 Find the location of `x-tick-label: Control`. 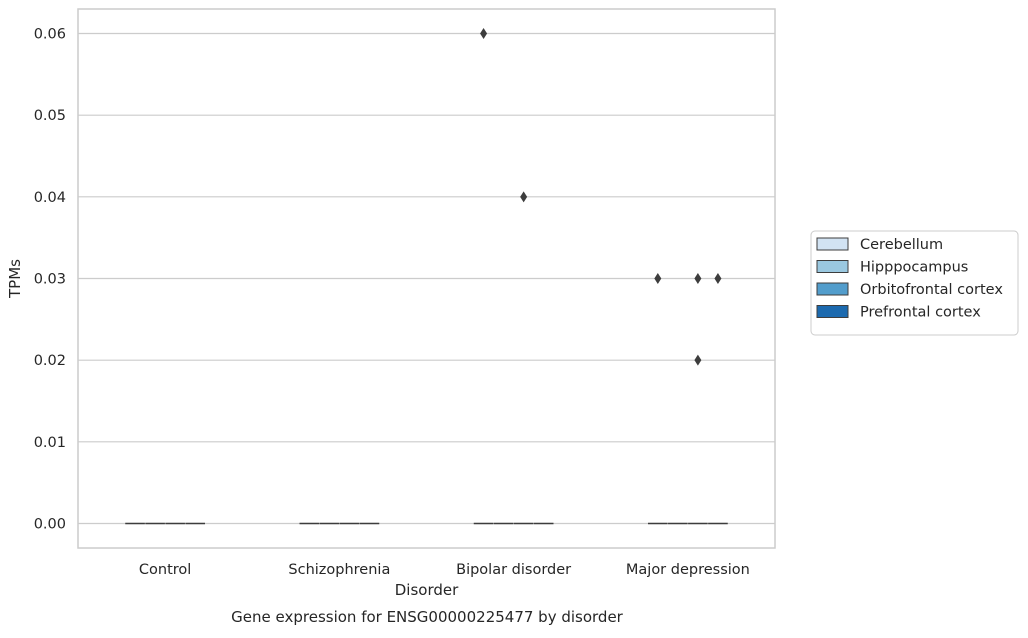

x-tick-label: Control is located at coordinates (165, 570).